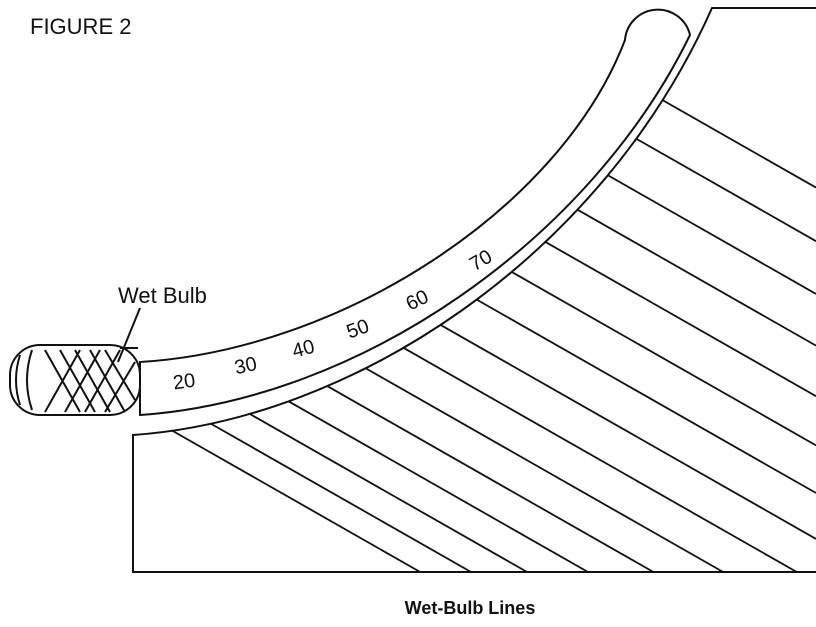  I want to click on scale-label: 50, so click(358, 329).